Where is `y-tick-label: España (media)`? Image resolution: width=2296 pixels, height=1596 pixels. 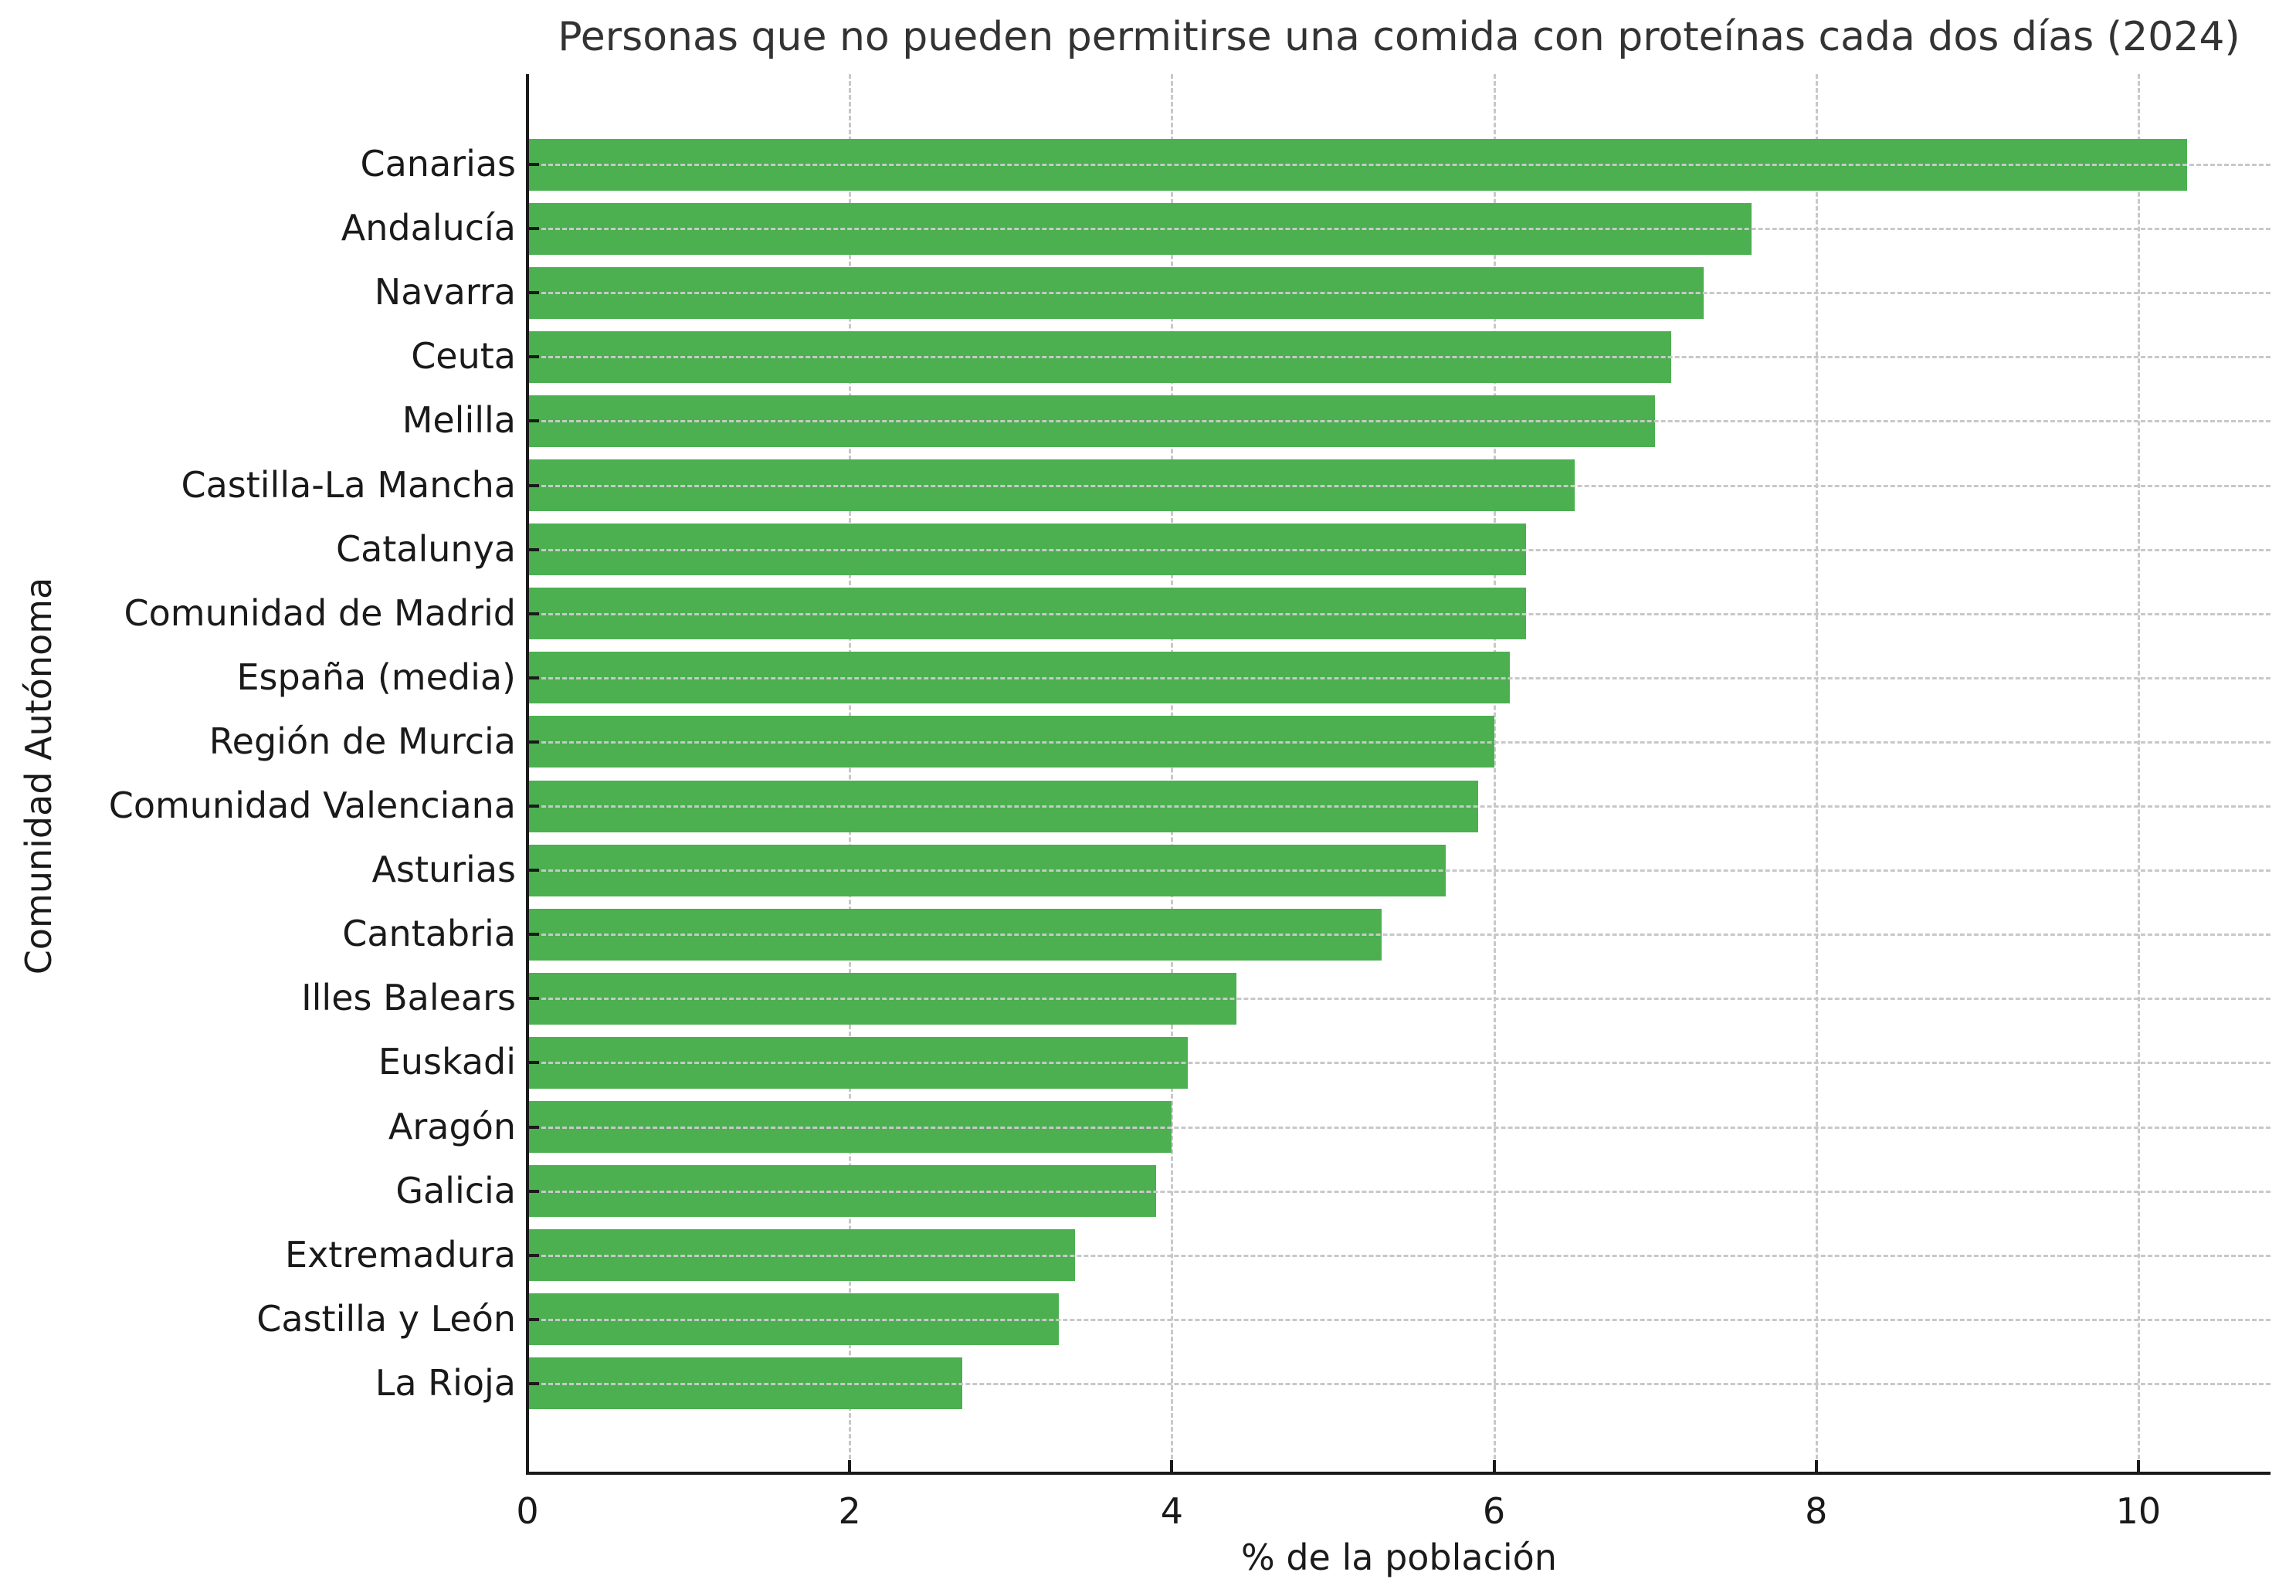
y-tick-label: España (media) is located at coordinates (376, 677).